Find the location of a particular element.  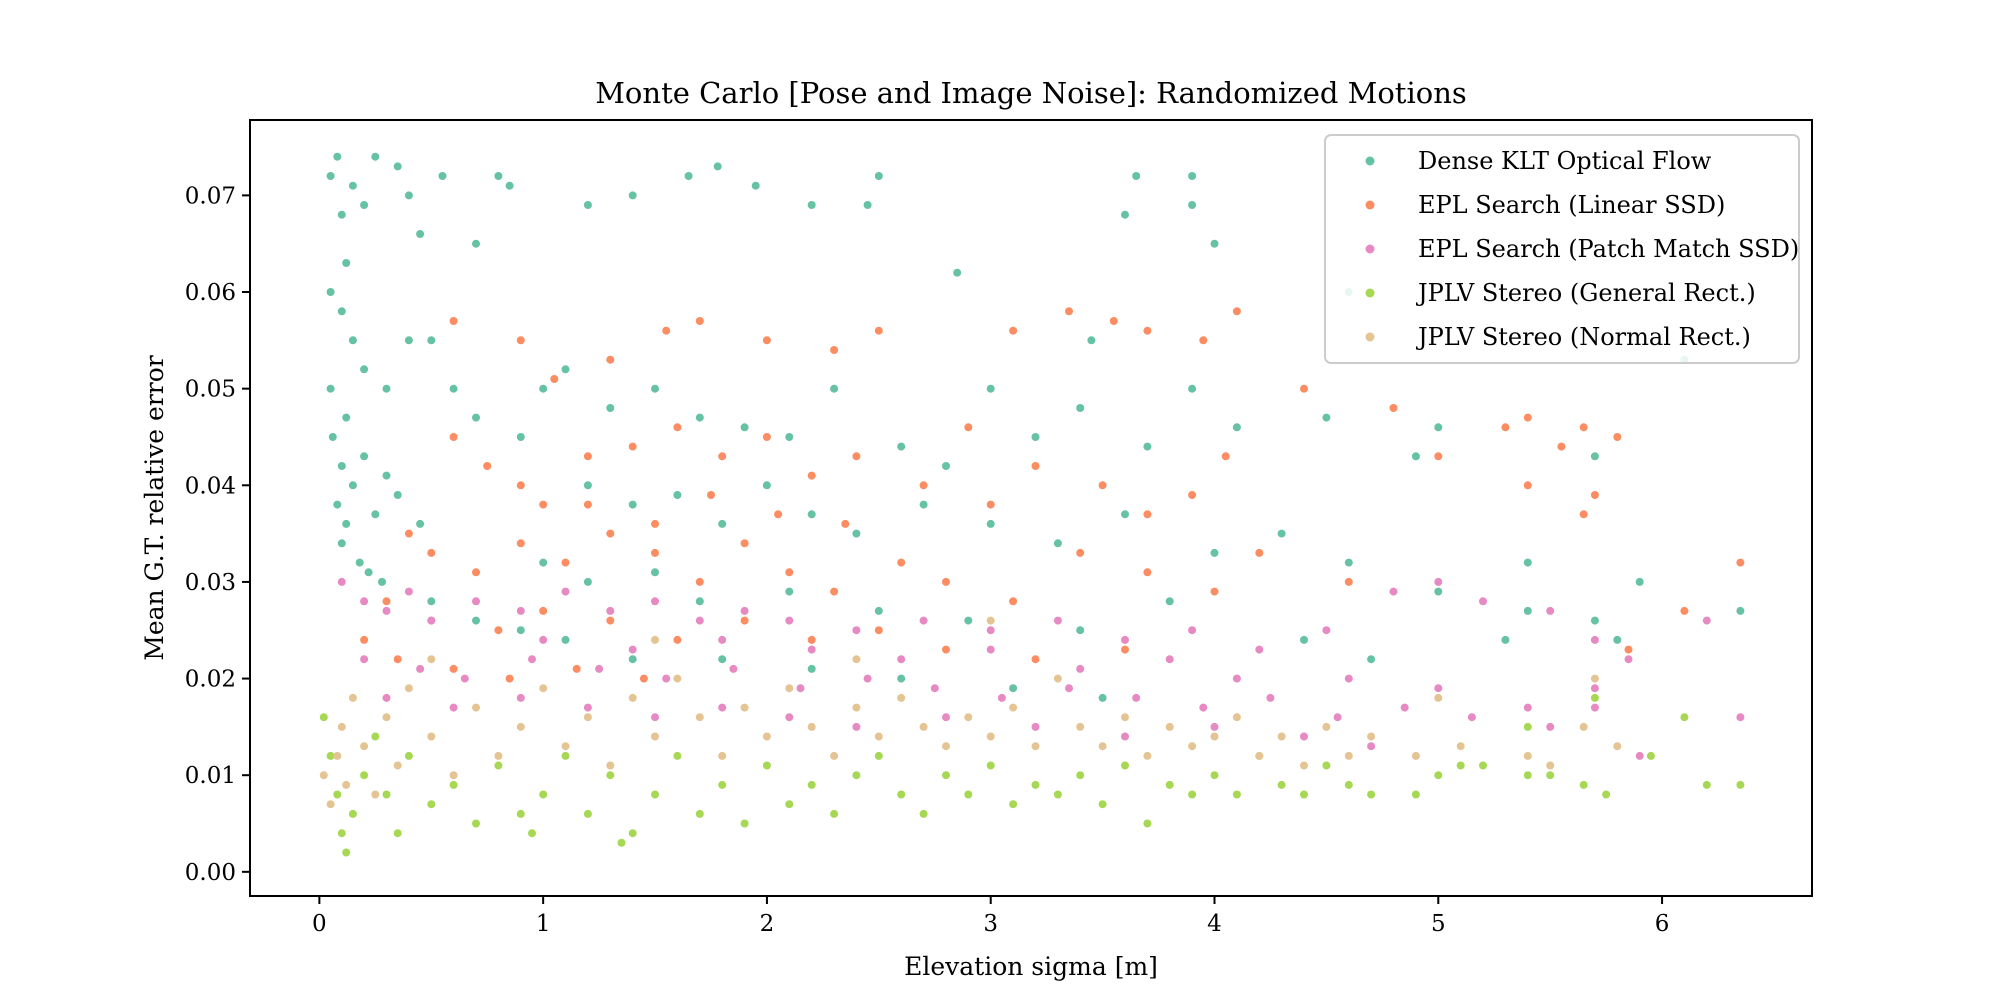

legend-label: JPLV Stereo (General Rect.) is located at coordinates (1585, 293).